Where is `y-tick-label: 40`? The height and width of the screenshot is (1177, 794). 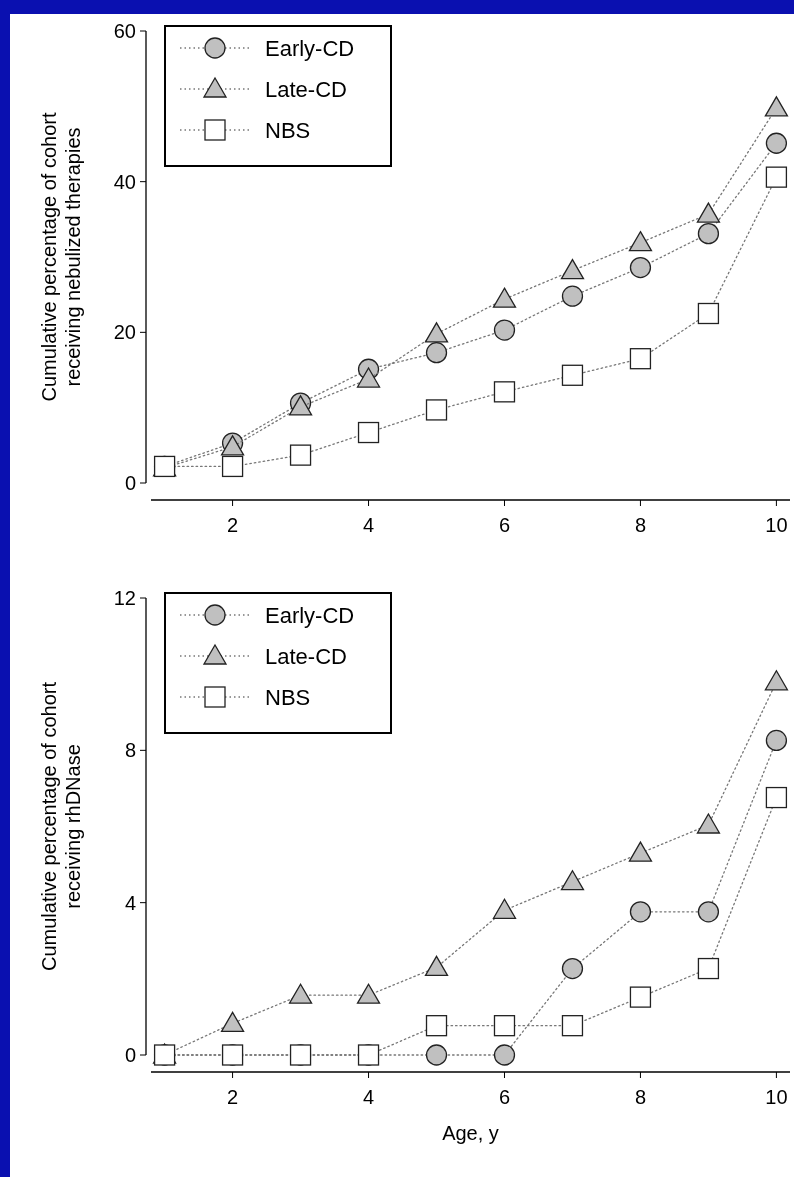 y-tick-label: 40 is located at coordinates (124, 181).